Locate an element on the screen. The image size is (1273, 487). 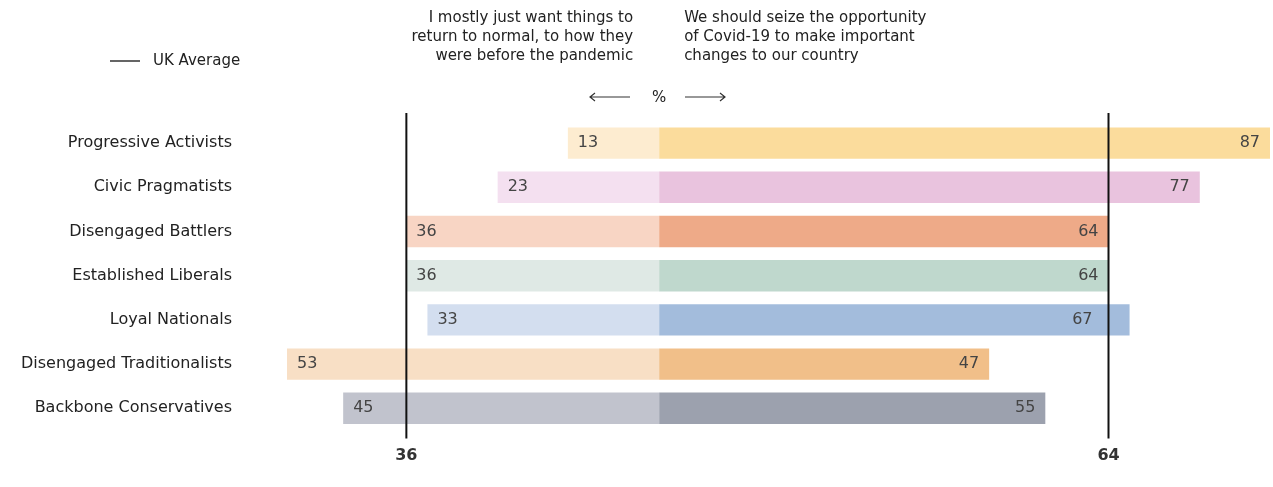
data-label: 33 is located at coordinates (447, 319).